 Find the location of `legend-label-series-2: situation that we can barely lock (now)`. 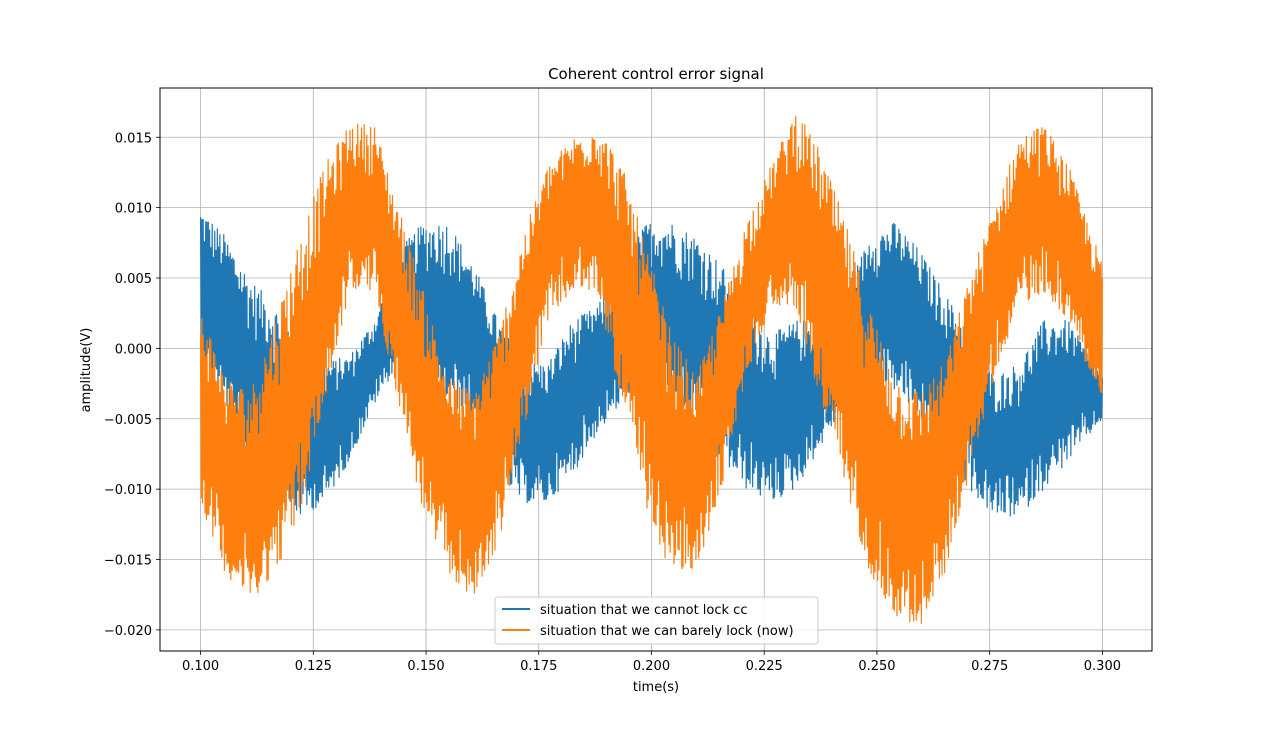

legend-label-series-2: situation that we can barely lock (now) is located at coordinates (667, 631).